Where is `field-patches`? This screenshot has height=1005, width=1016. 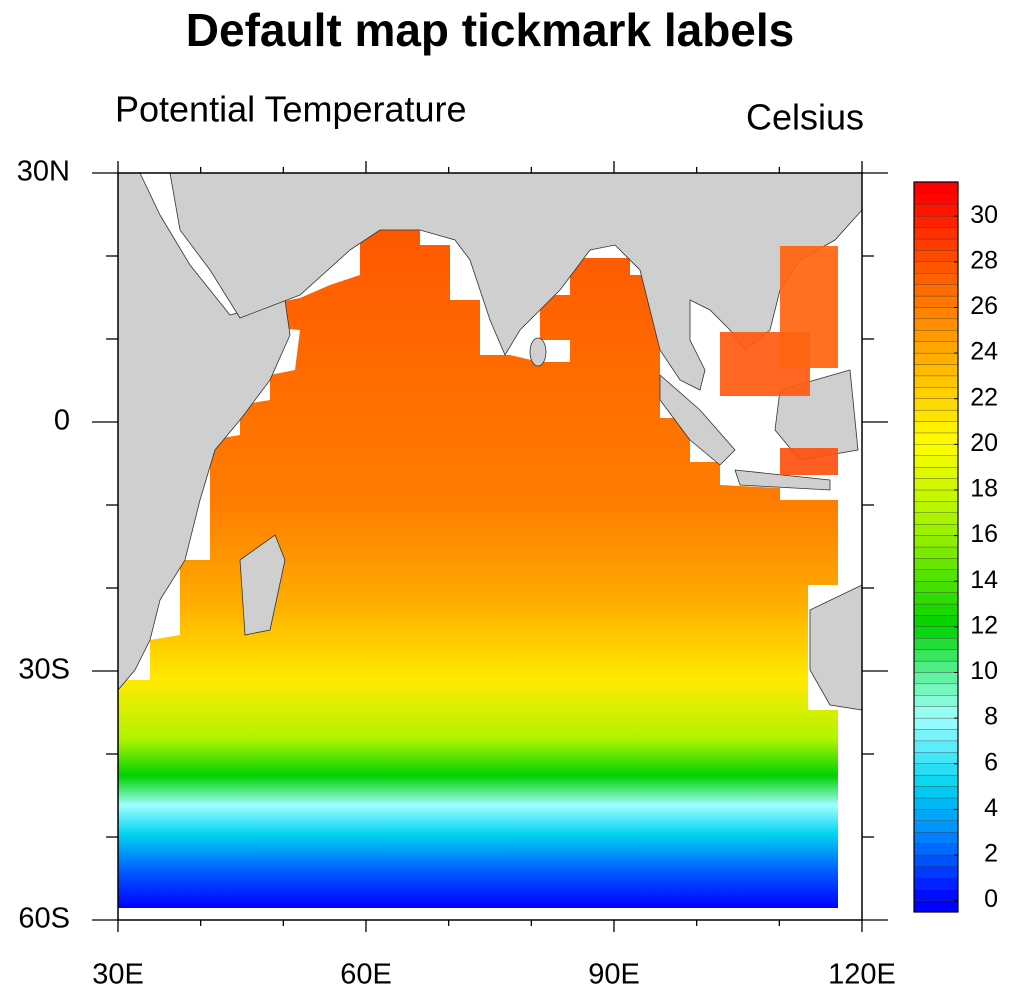 field-patches is located at coordinates (779, 360).